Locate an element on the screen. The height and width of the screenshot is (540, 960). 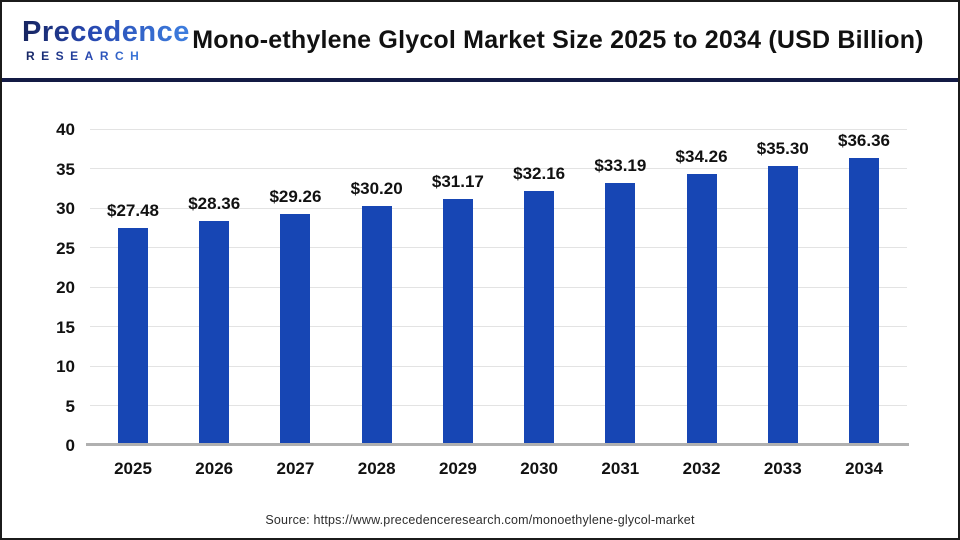
bar-value-label-2031: $33.19 is located at coordinates (620, 165).